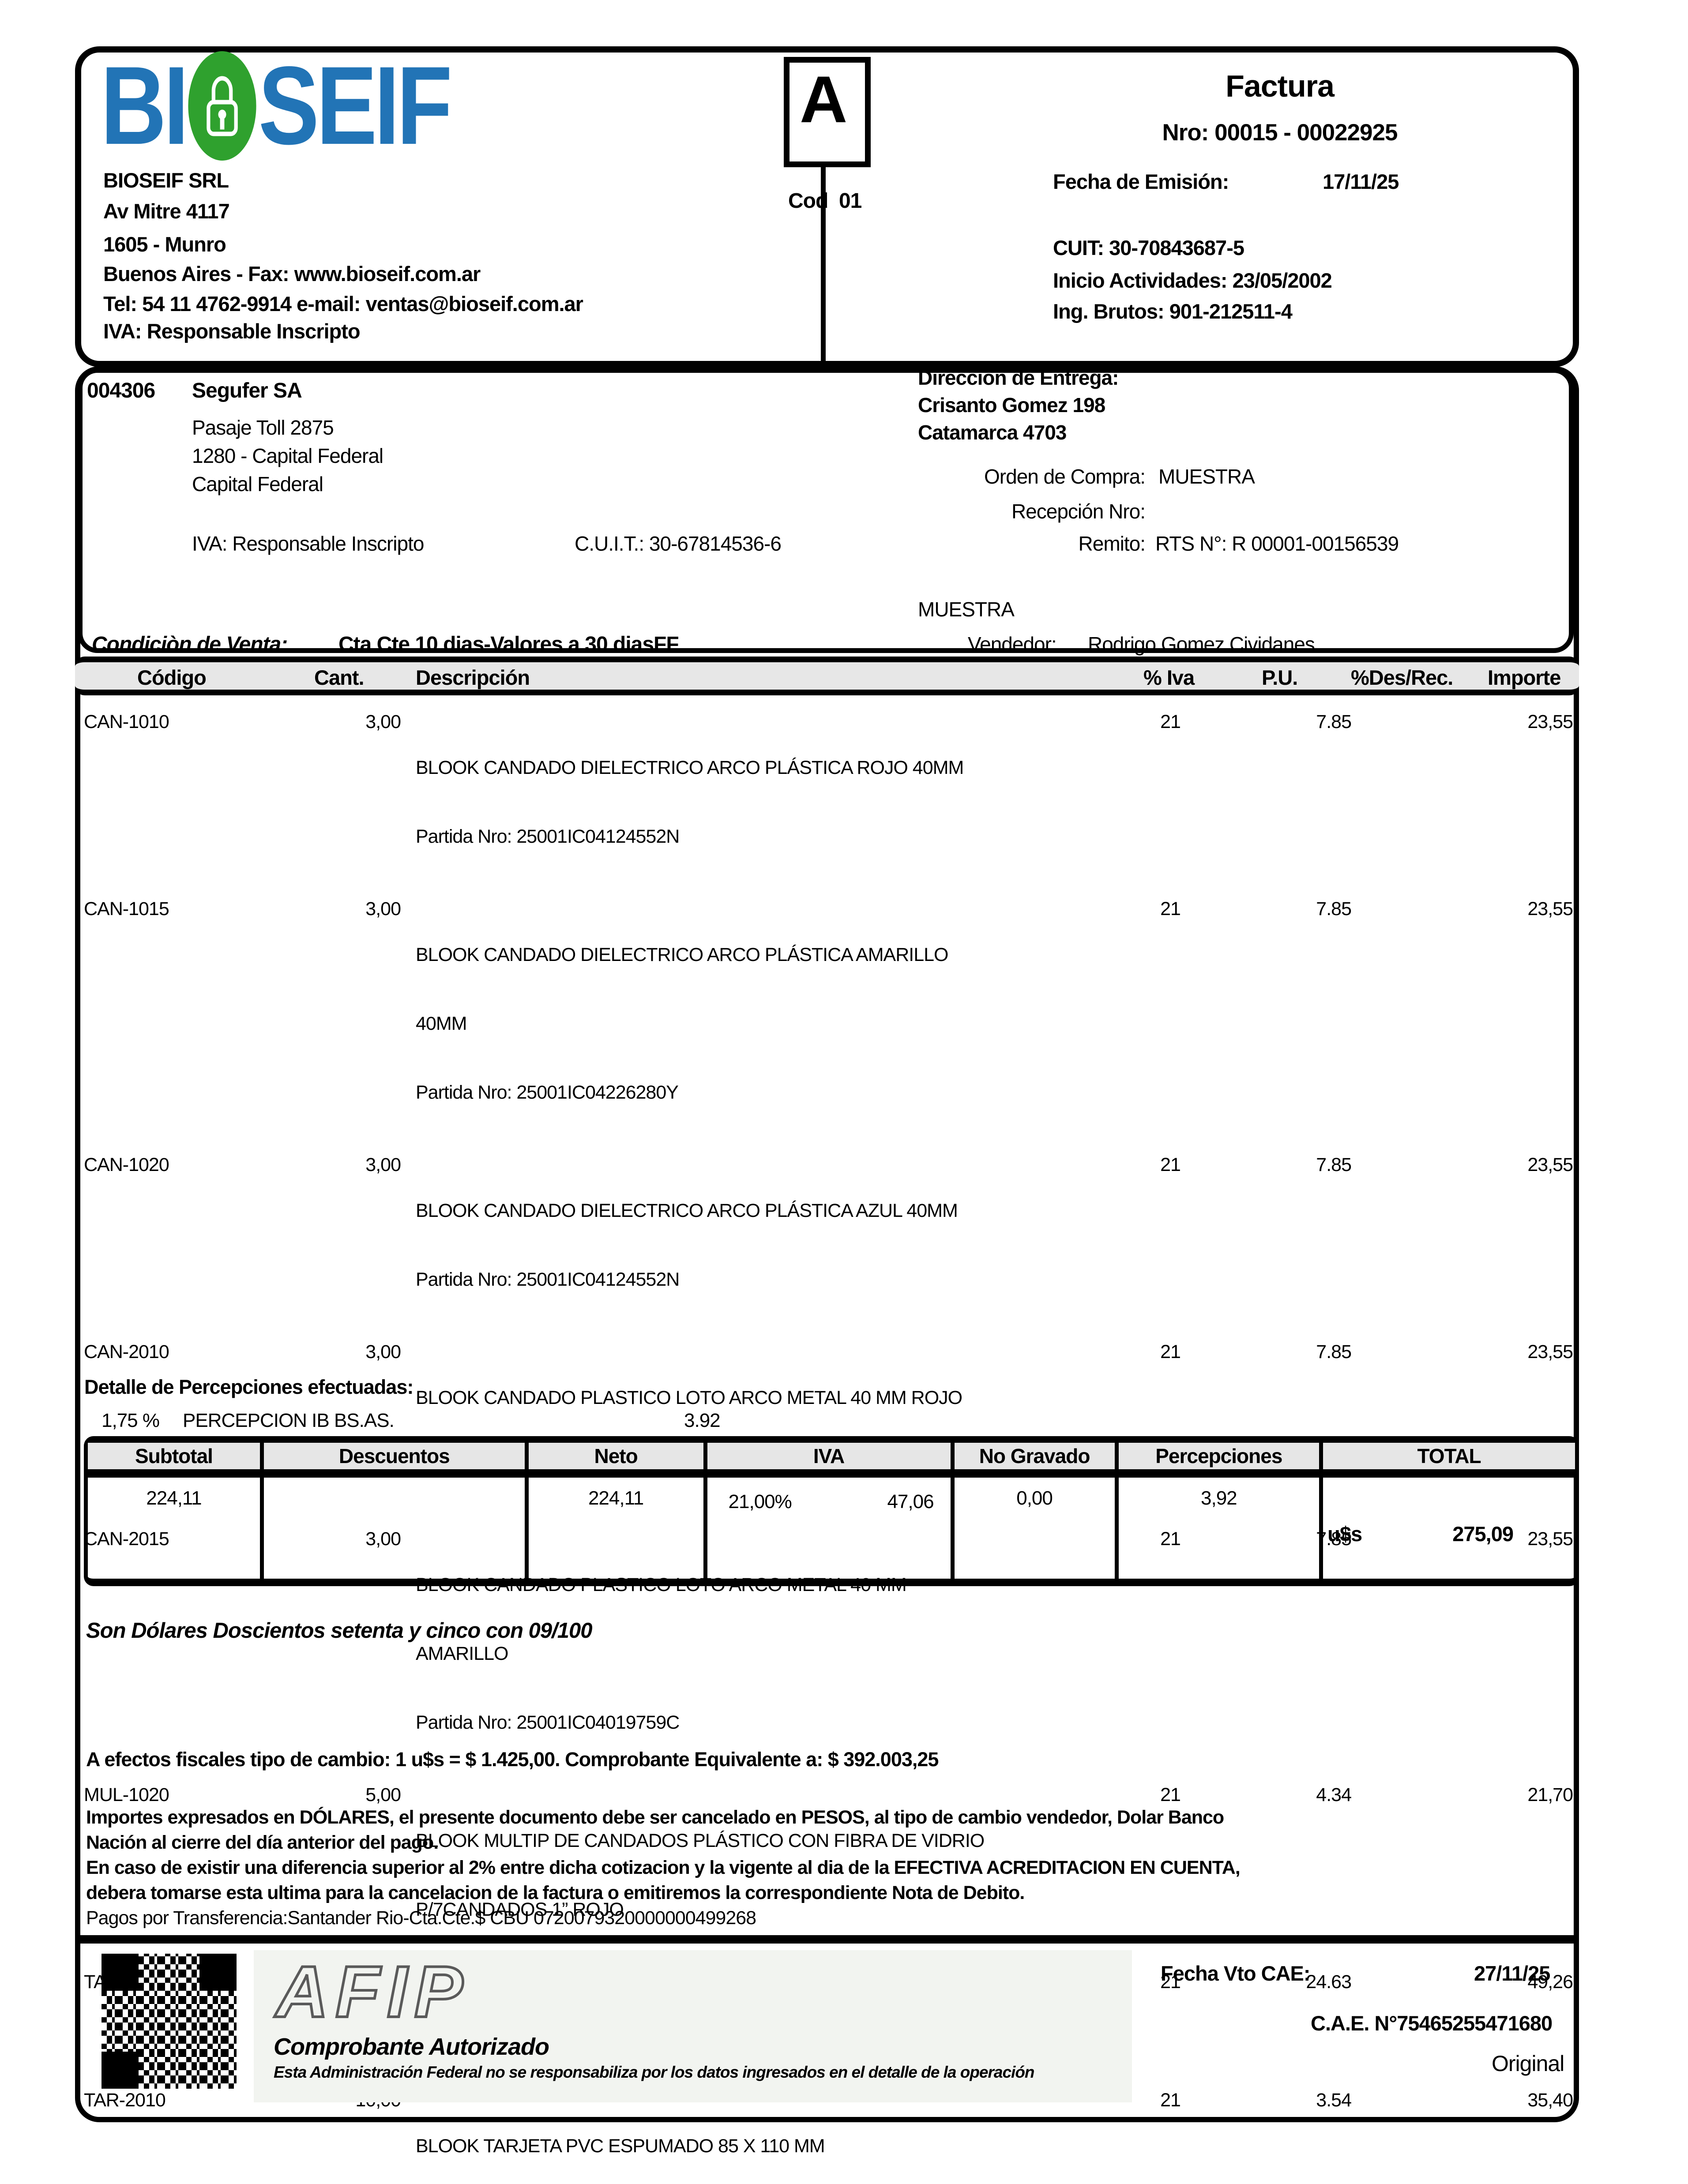 Image resolution: width=1688 pixels, height=2184 pixels. I want to click on item-importe: 21,70, so click(1550, 1794).